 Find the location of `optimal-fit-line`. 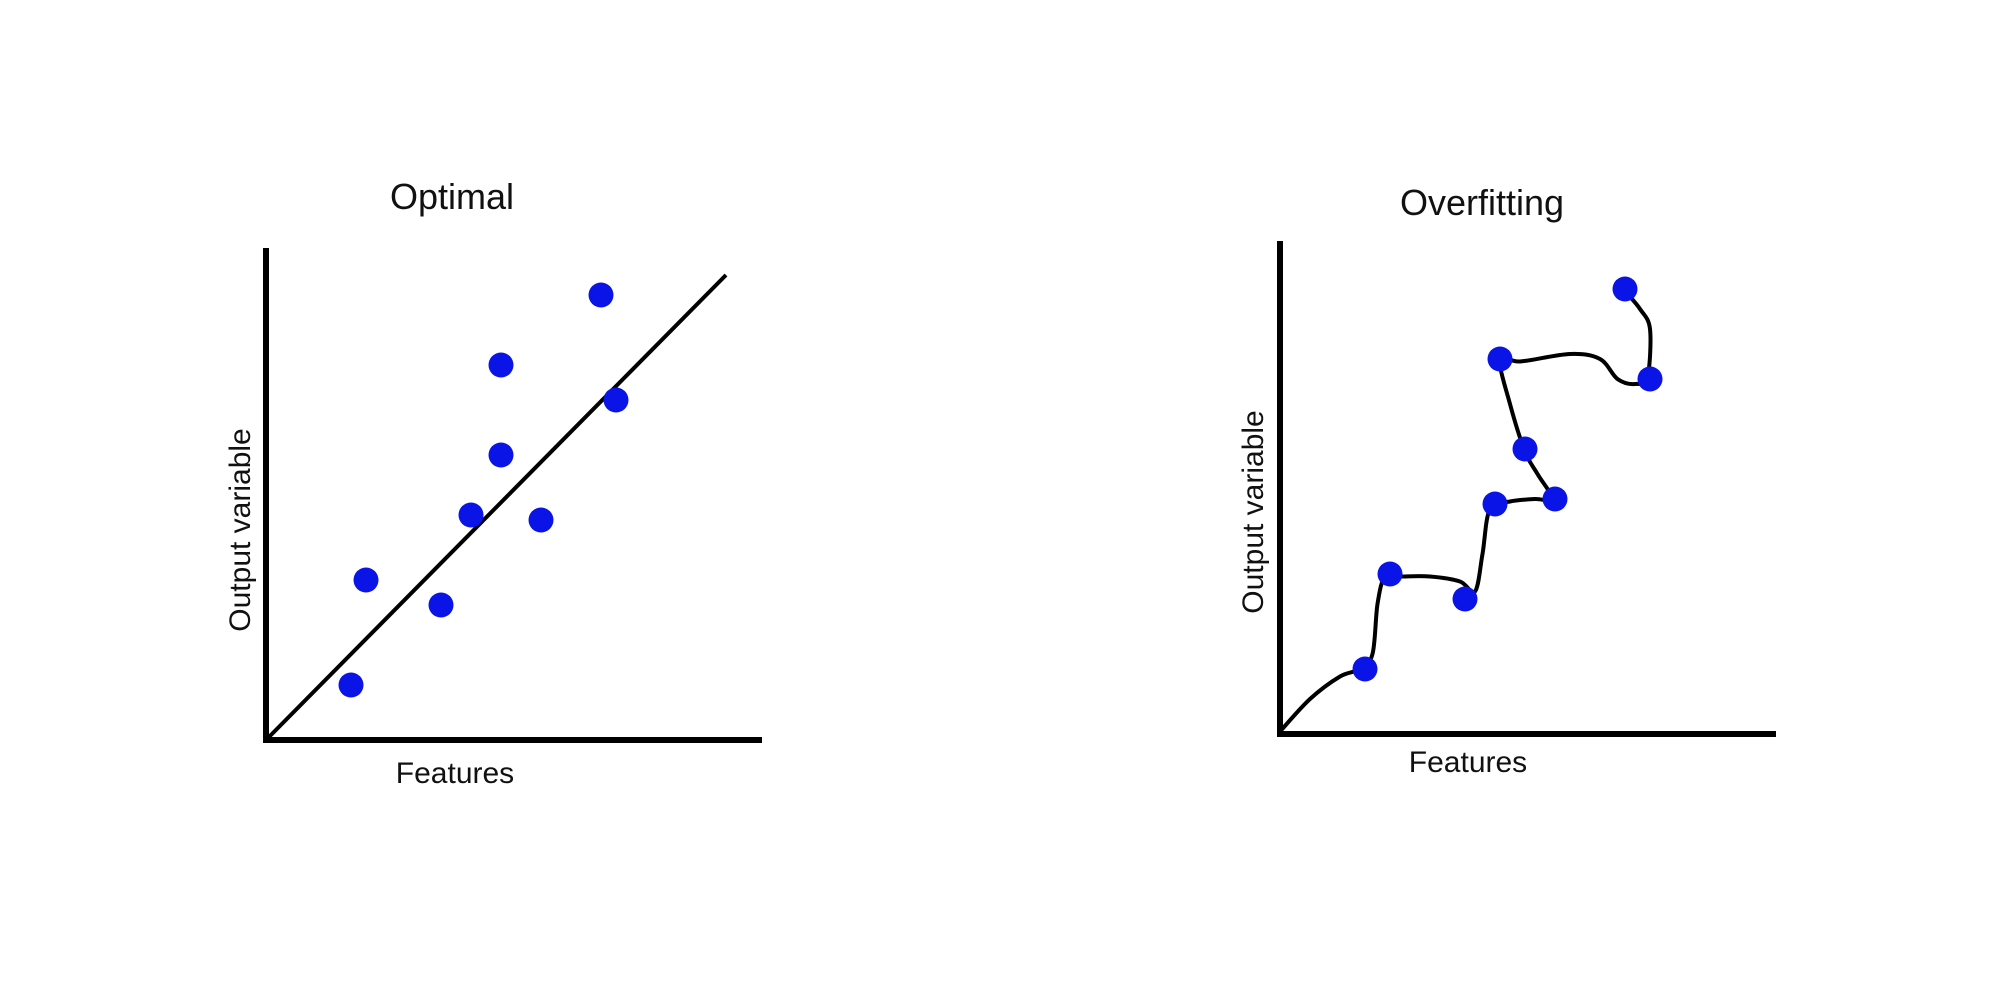

optimal-fit-line is located at coordinates (496, 507).